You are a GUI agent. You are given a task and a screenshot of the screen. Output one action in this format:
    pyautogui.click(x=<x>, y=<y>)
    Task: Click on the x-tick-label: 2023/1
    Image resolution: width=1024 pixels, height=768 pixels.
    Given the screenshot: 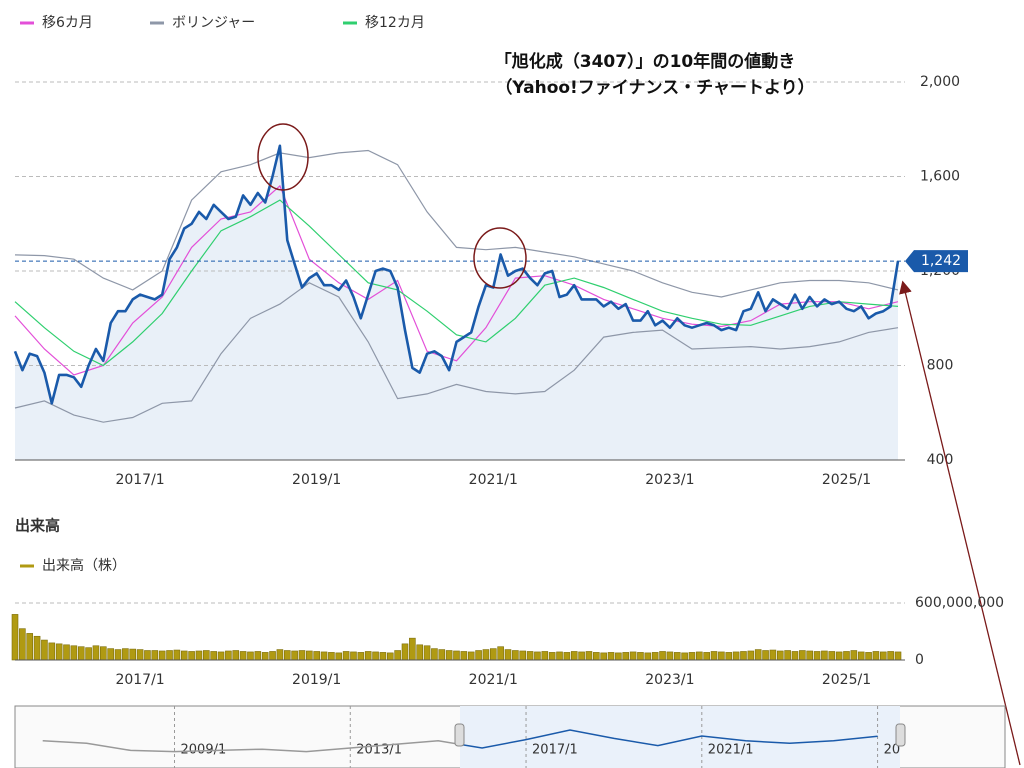 What is the action you would take?
    pyautogui.click(x=669, y=480)
    